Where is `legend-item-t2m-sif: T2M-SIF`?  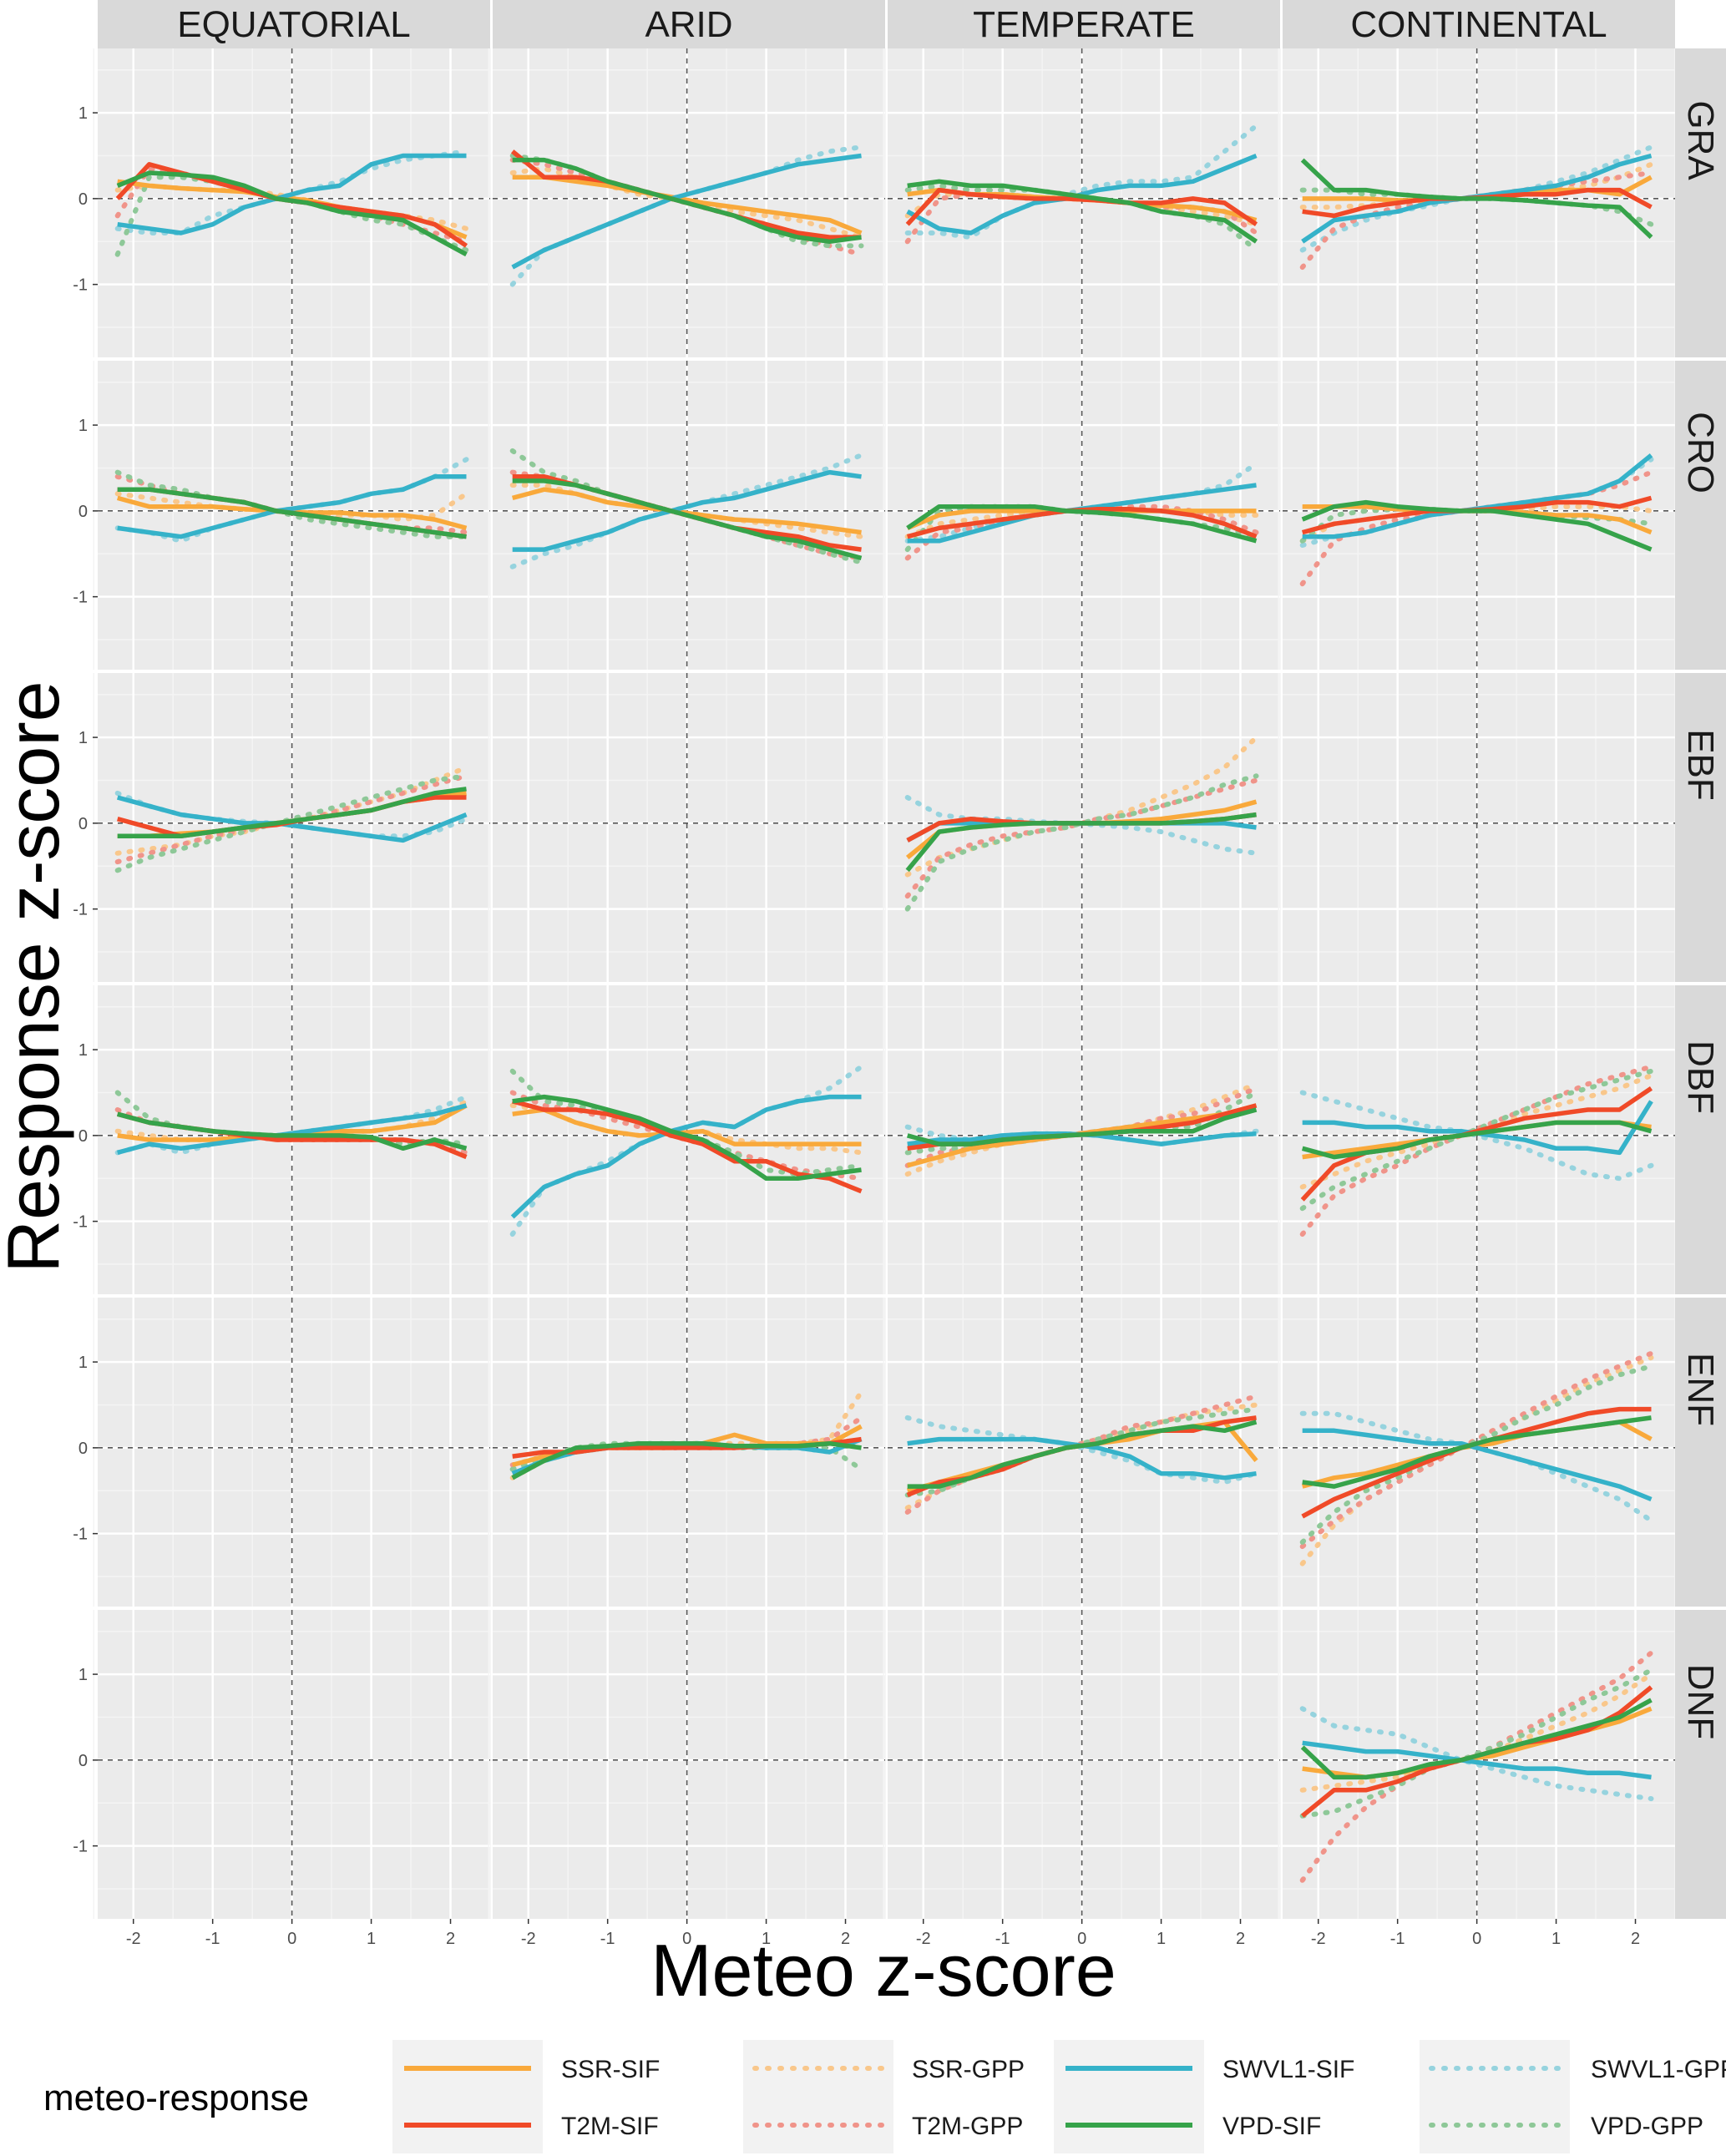 legend-item-t2m-sif: T2M-SIF is located at coordinates (525, 2125).